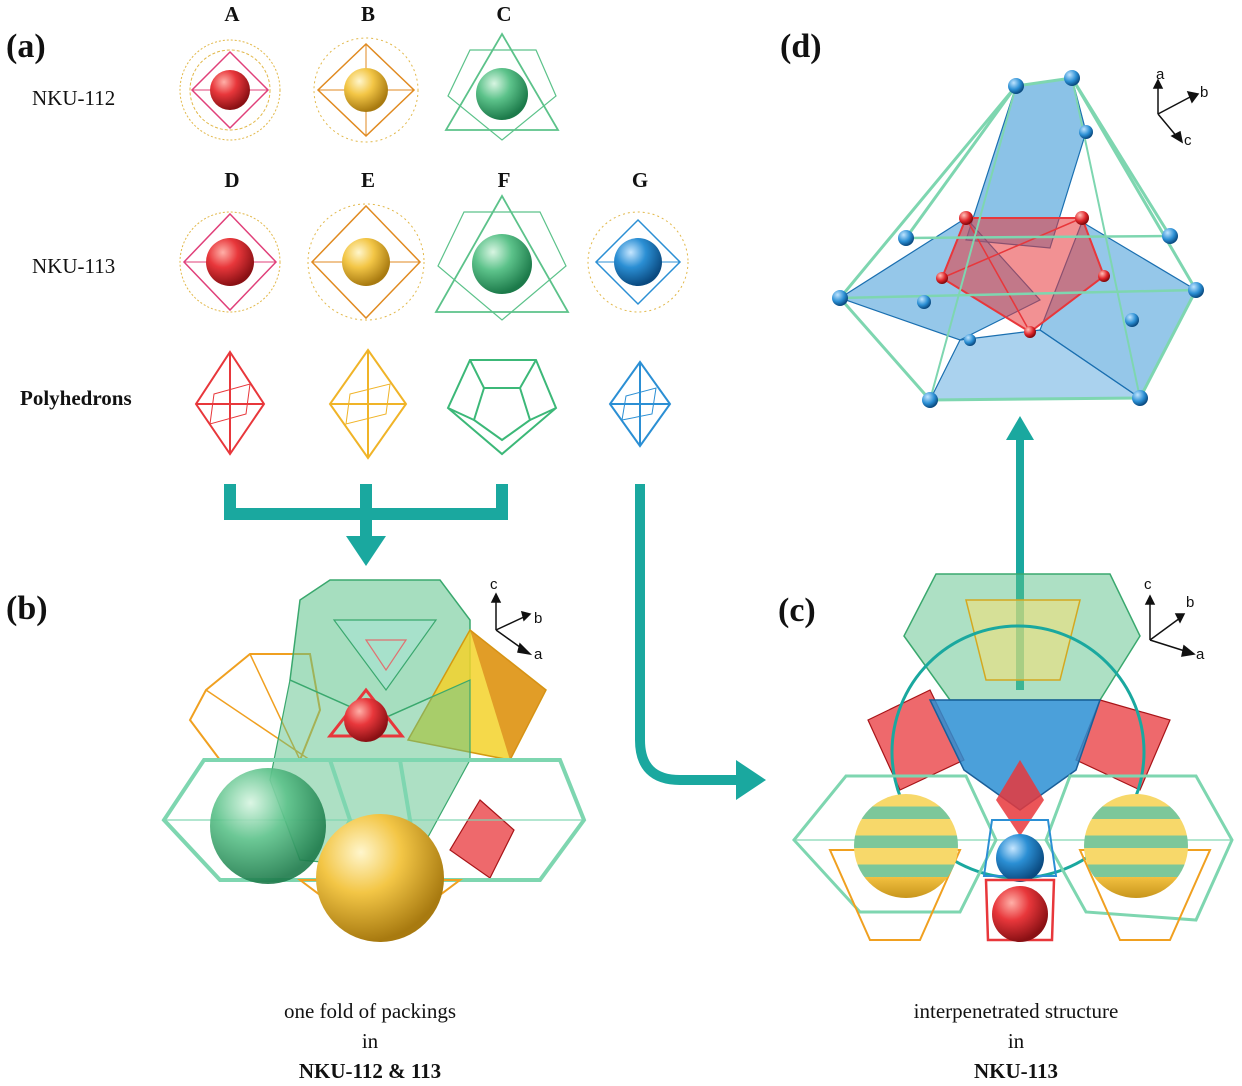 Image resolution: width=1242 pixels, height=1086 pixels. Describe the element at coordinates (366, 515) in the screenshot. I see `merge-arrow` at that location.